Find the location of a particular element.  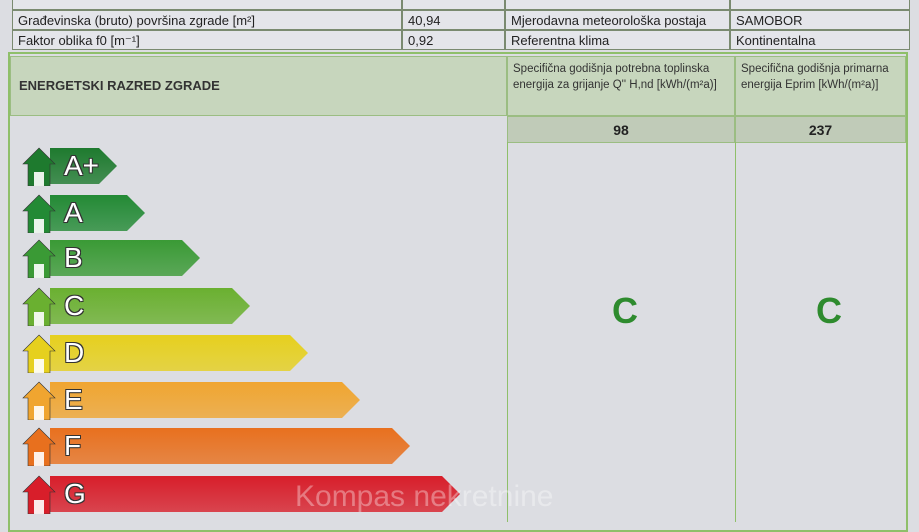

energy-bar-d is located at coordinates (179, 353).